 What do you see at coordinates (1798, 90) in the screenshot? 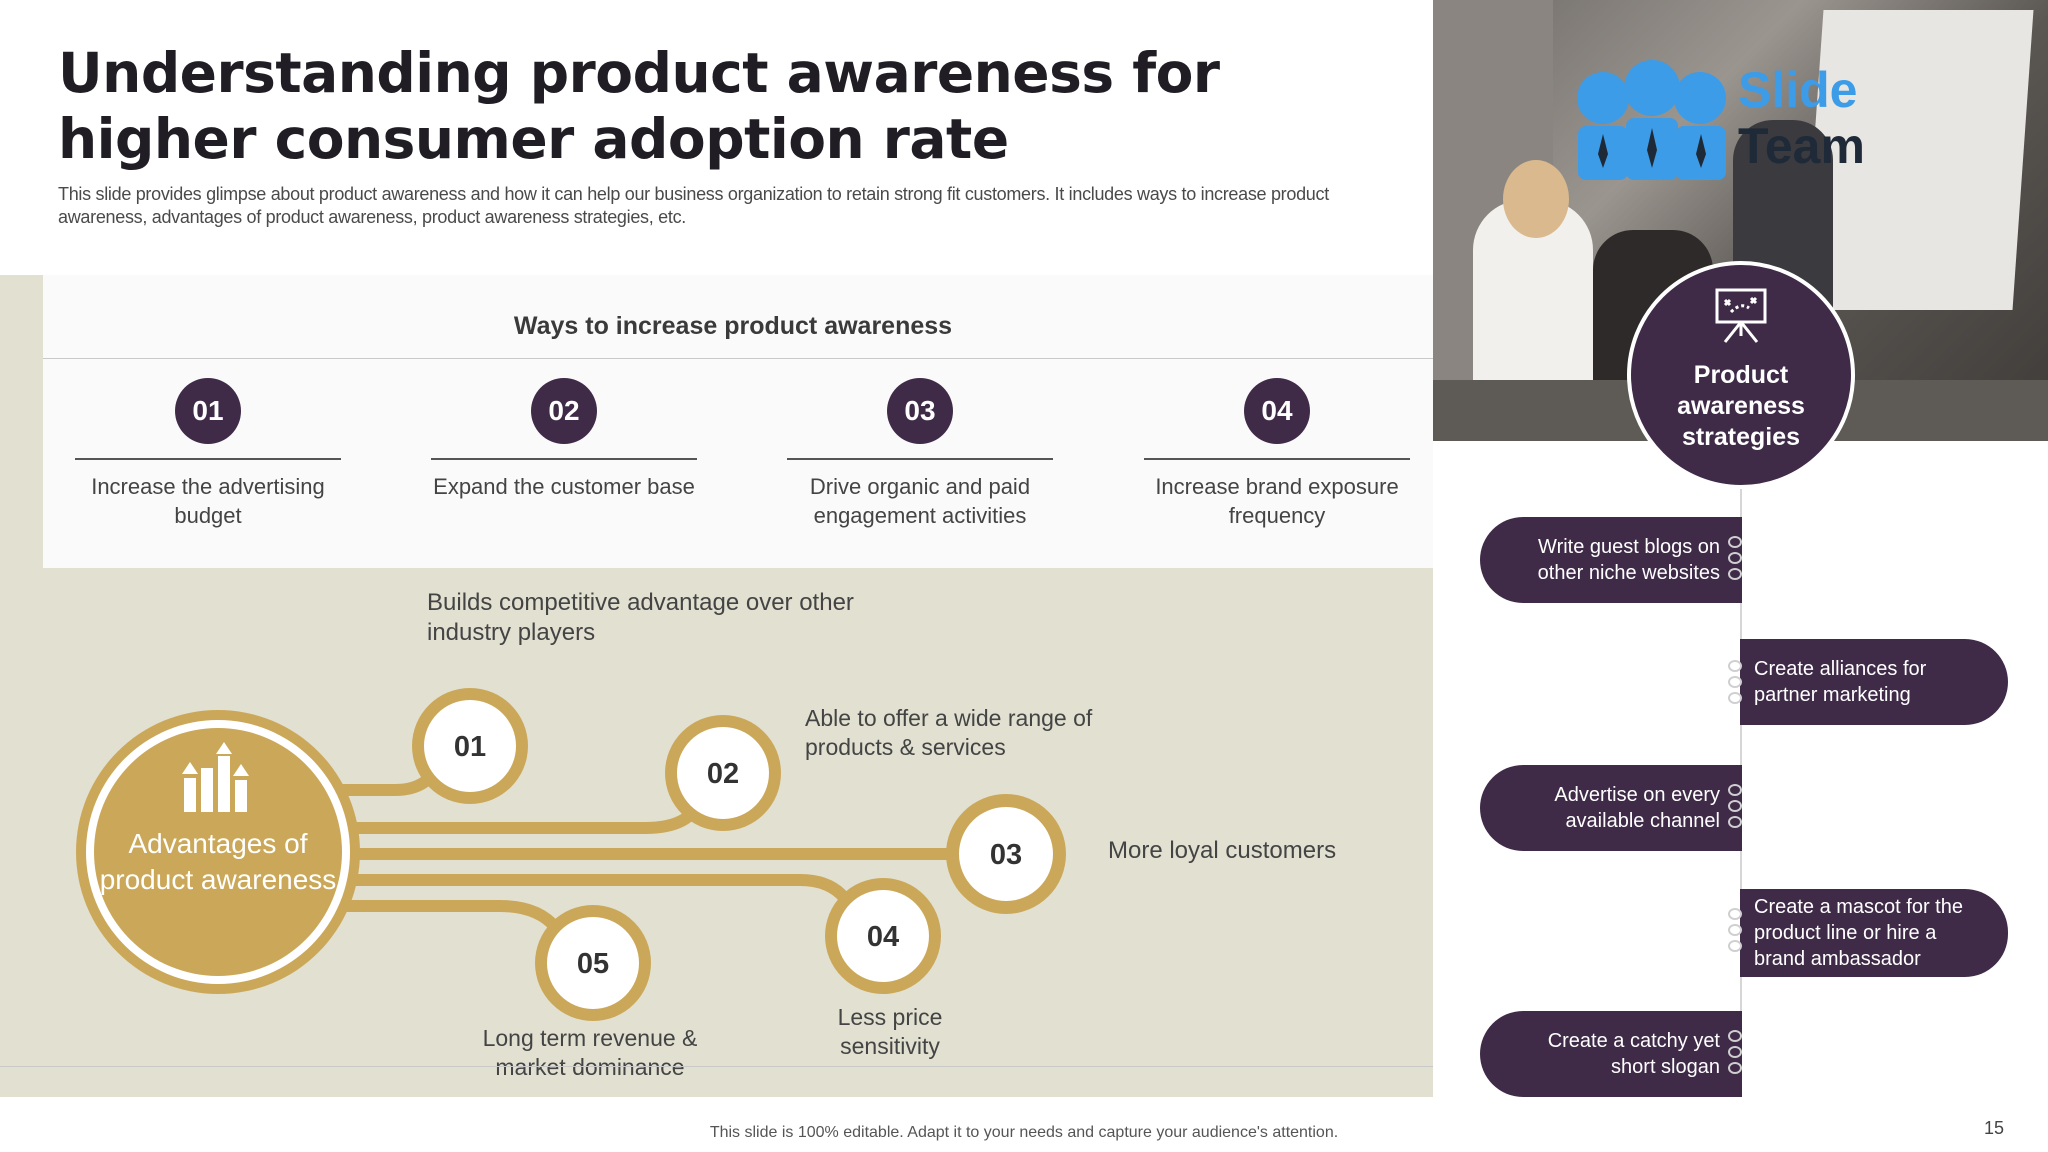
I see `logo-line1: Slide` at bounding box center [1798, 90].